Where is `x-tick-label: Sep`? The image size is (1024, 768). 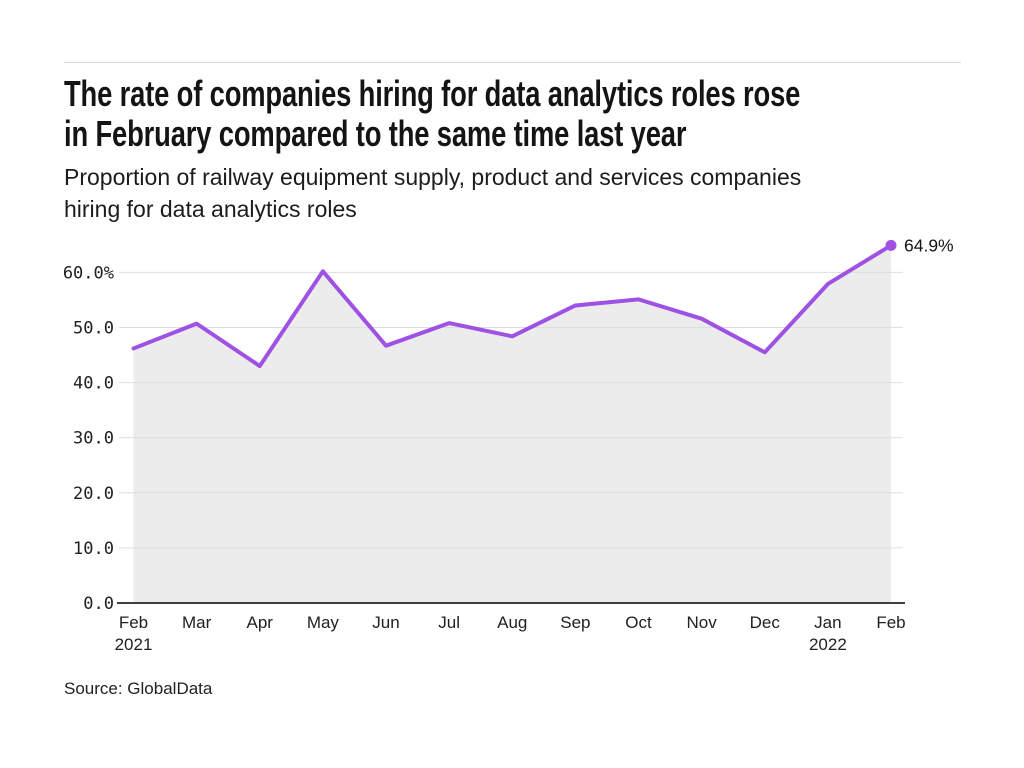
x-tick-label: Sep is located at coordinates (575, 622).